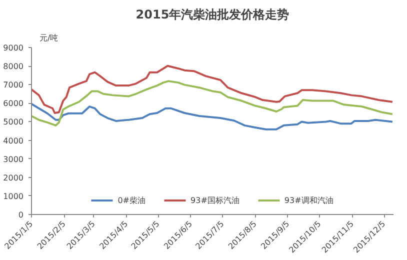 This screenshot has height=260, width=407. What do you see at coordinates (215, 200) in the screenshot?
I see `legend-label: 93#国标汽油` at bounding box center [215, 200].